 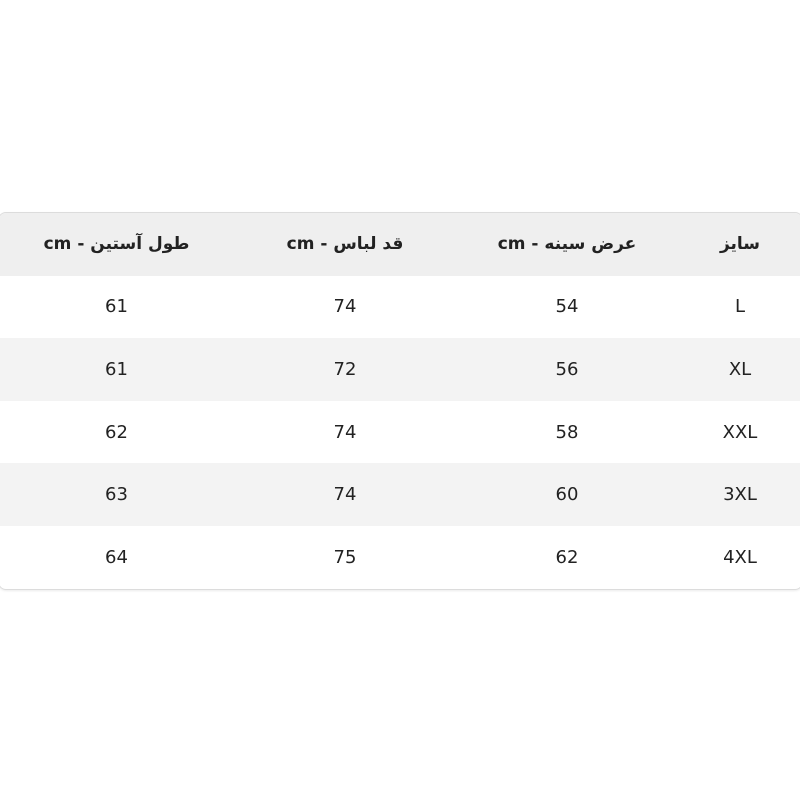 What do you see at coordinates (567, 432) in the screenshot?
I see `cell-chest-width: 58` at bounding box center [567, 432].